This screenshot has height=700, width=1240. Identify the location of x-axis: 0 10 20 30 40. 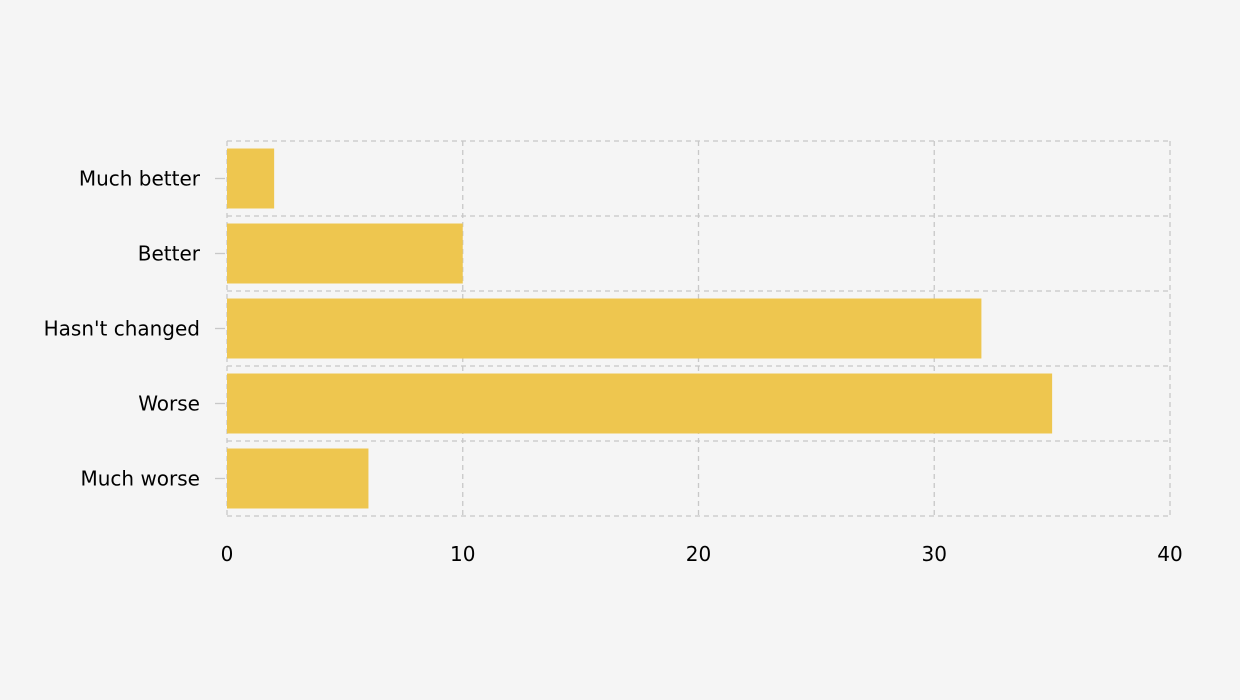
(702, 554).